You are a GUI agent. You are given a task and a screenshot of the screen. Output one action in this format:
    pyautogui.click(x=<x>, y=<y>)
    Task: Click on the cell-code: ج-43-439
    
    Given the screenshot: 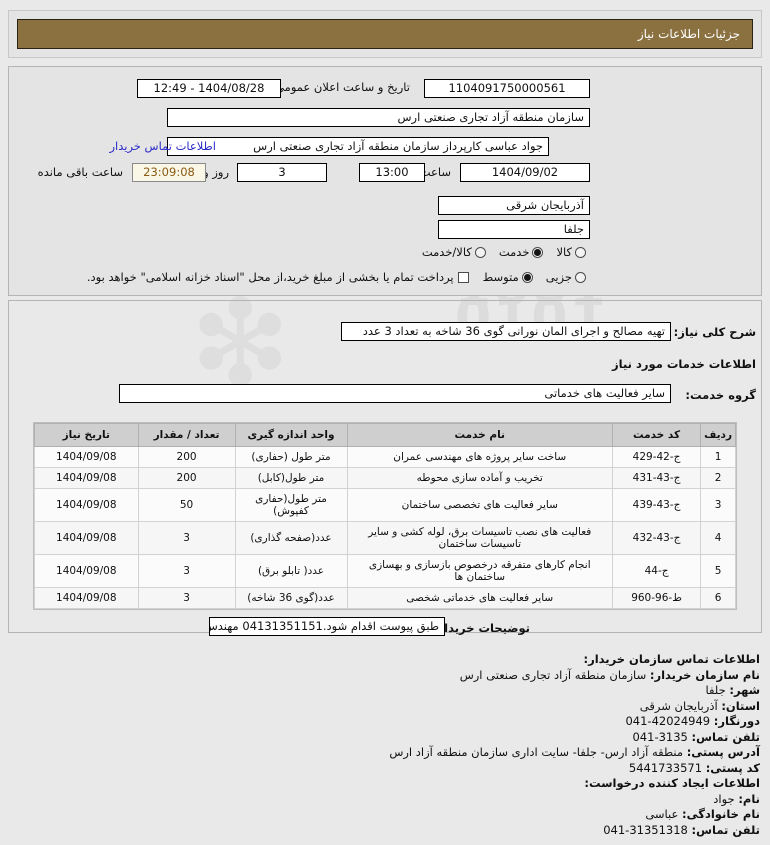 What is the action you would take?
    pyautogui.click(x=656, y=505)
    